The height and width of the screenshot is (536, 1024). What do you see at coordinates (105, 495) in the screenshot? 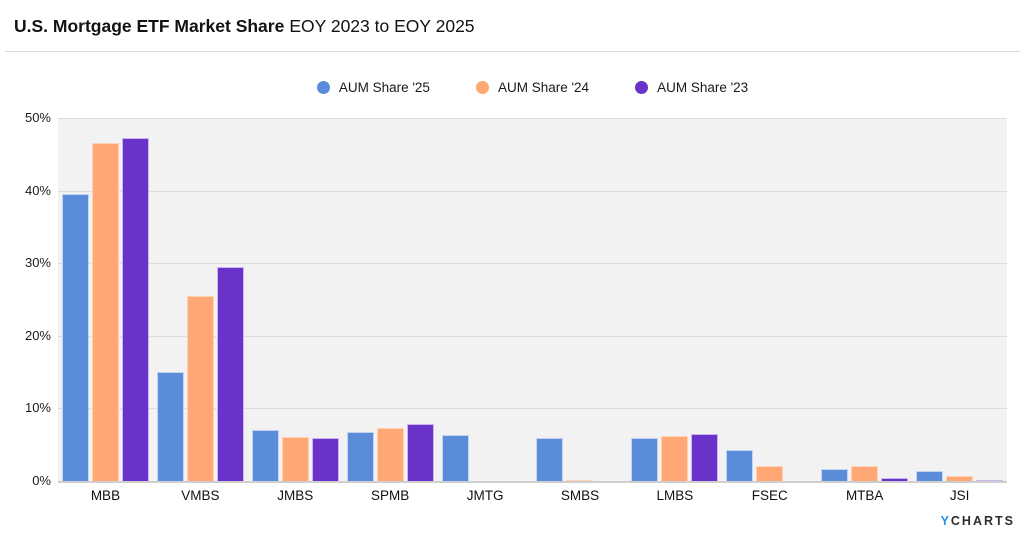
I see `x-label-mbb: MBB` at bounding box center [105, 495].